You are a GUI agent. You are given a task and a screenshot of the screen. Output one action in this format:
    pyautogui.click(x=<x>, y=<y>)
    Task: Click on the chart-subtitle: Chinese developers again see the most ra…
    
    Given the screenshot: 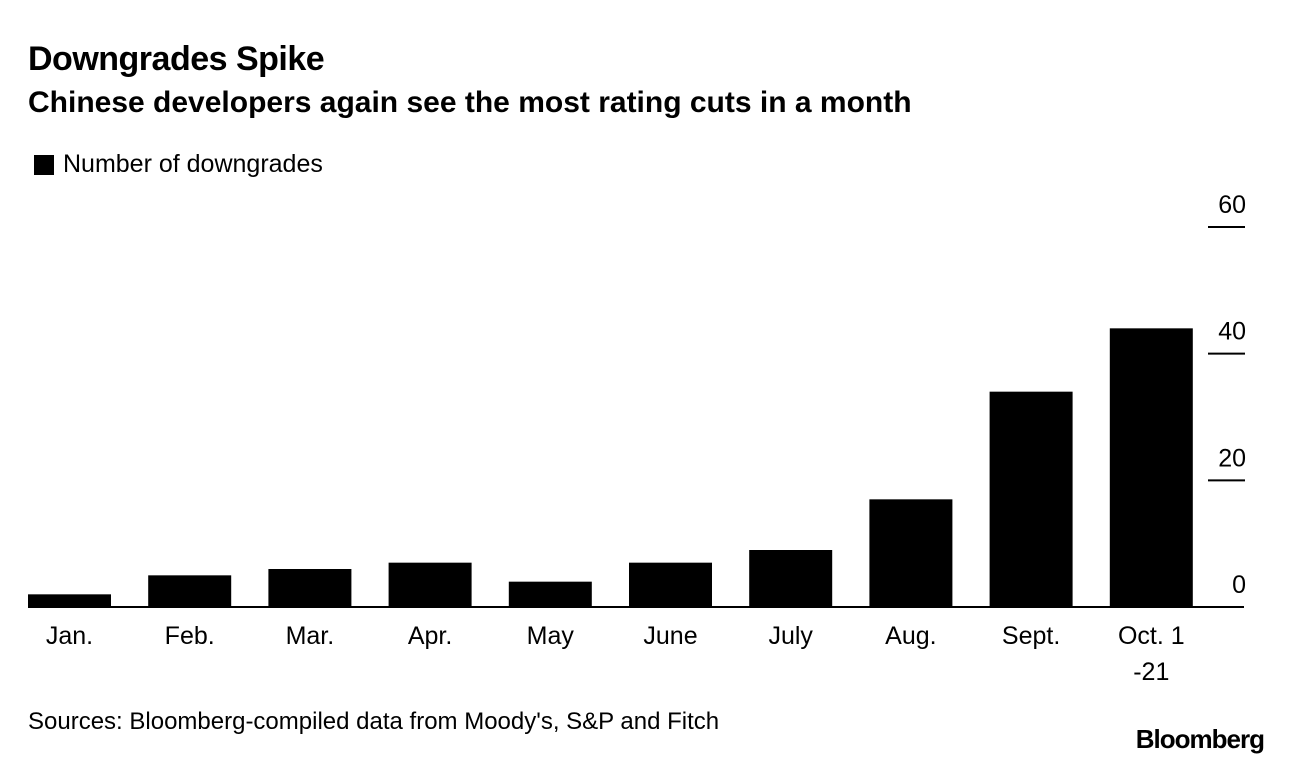 What is the action you would take?
    pyautogui.click(x=470, y=102)
    